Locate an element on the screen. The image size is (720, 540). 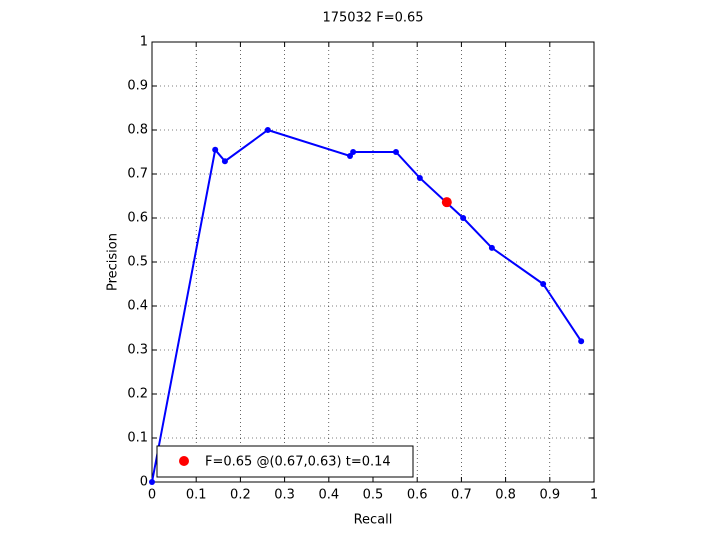
y-tick-label: 0.6 is located at coordinates (137, 218).